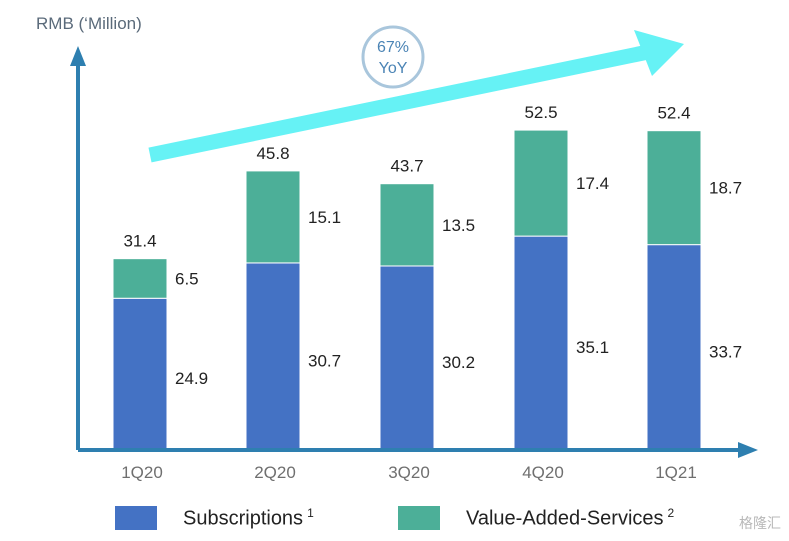 The height and width of the screenshot is (541, 789). Describe the element at coordinates (540, 112) in the screenshot. I see `total-label-4Q20: 52.5` at that location.